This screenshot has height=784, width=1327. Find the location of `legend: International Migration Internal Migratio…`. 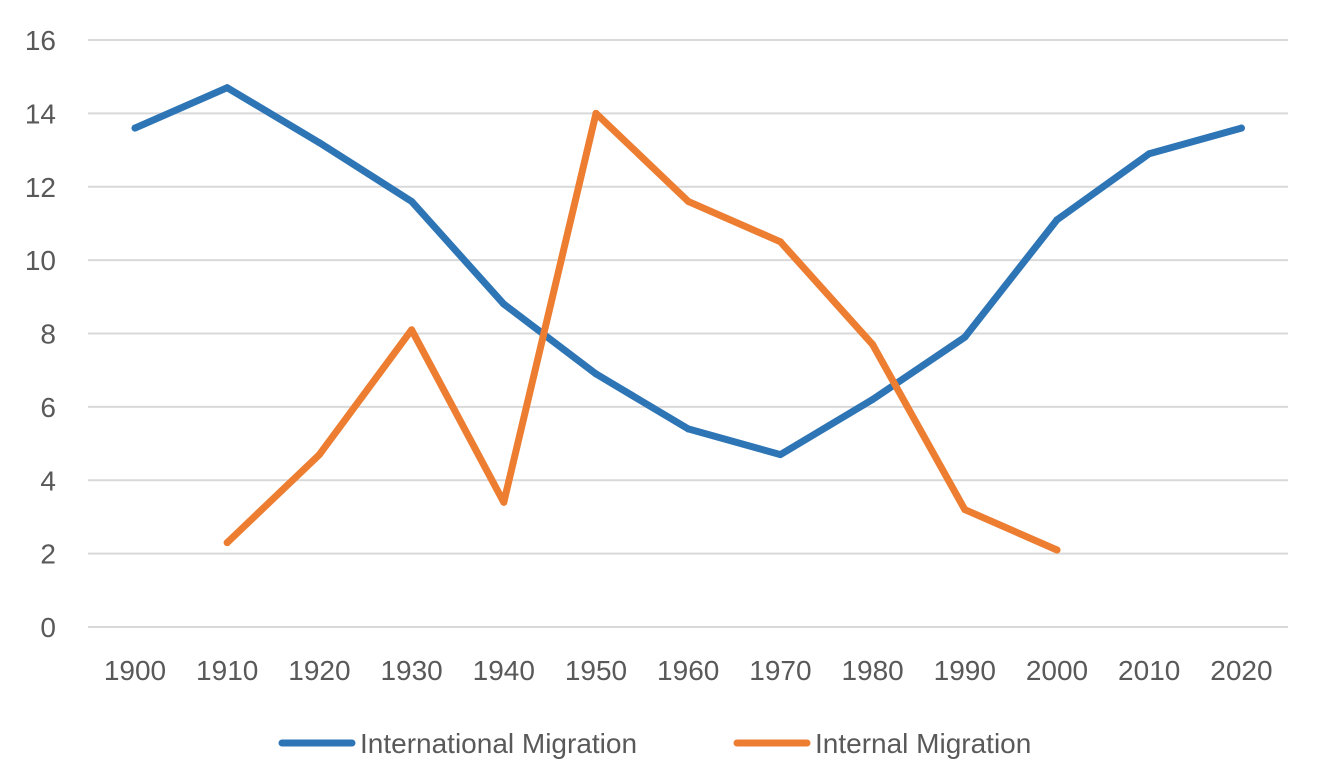

legend: International Migration Internal Migratio… is located at coordinates (654, 743).